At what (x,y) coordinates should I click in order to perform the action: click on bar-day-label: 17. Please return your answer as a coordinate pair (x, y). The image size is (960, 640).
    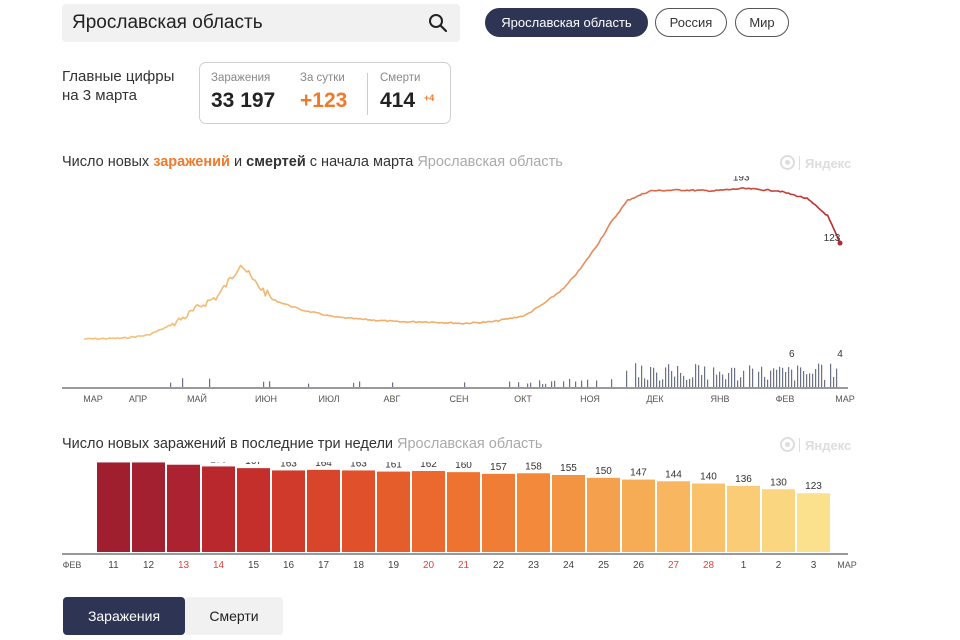
    Looking at the image, I should click on (324, 565).